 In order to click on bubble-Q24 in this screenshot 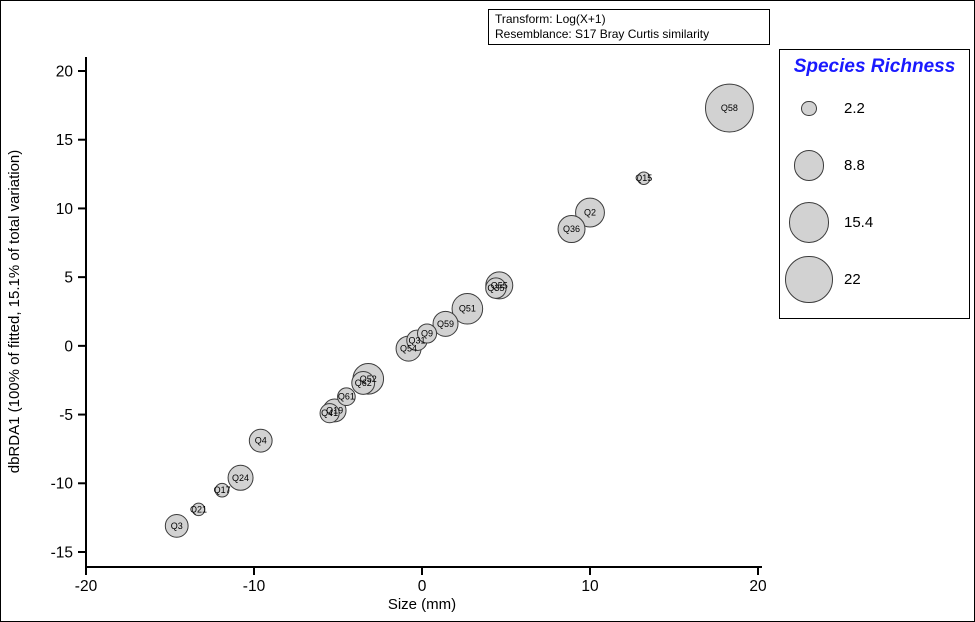, I will do `click(240, 477)`.